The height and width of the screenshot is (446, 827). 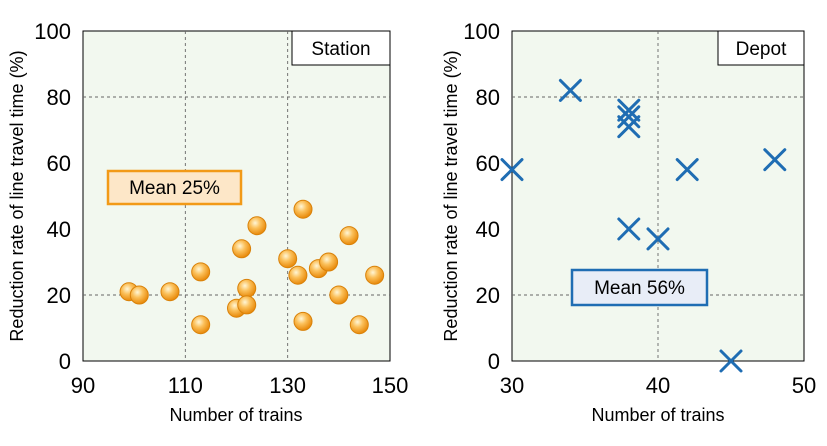 What do you see at coordinates (804, 385) in the screenshot?
I see `x-tick-label: 50` at bounding box center [804, 385].